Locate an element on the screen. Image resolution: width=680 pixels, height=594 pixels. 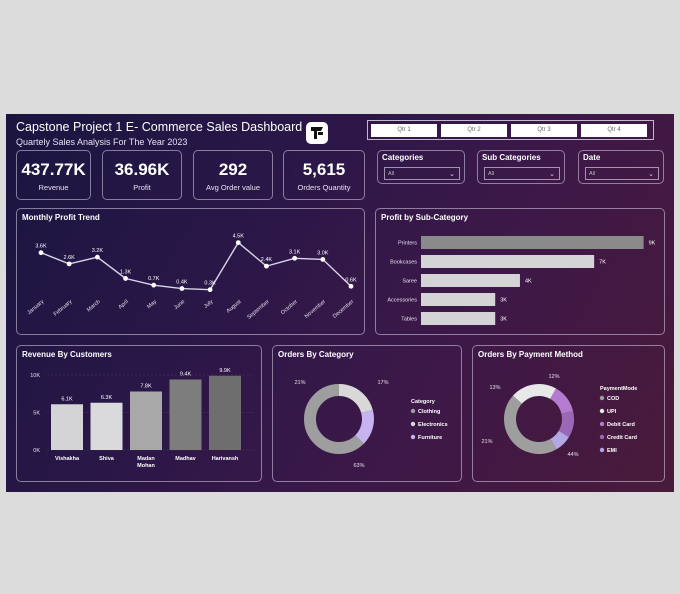
filter-subcategories-select: All ⌄ is located at coordinates (522, 173).